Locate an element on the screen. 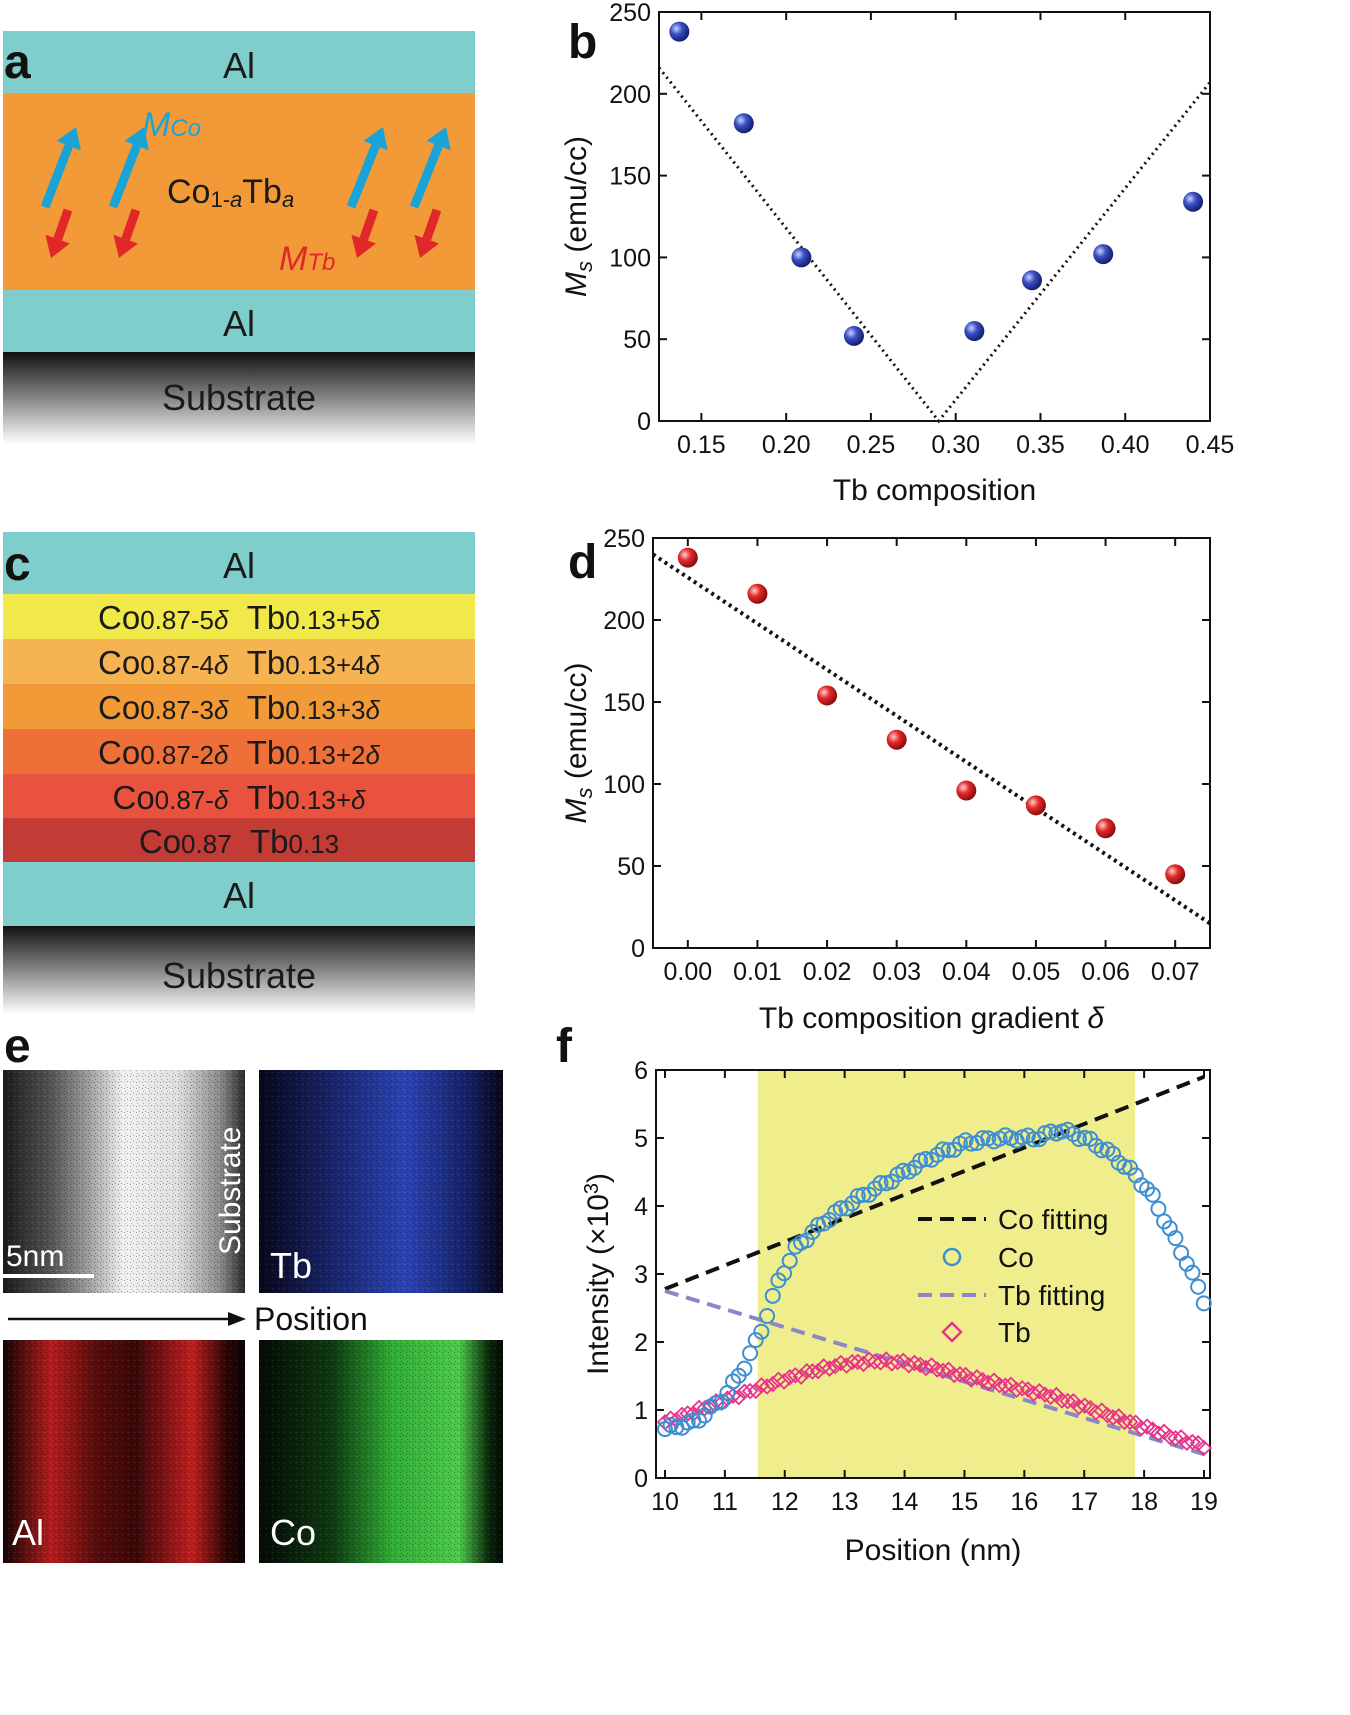 The height and width of the screenshot is (1715, 1350). chart-b-xtick-label: 0.40 is located at coordinates (1125, 445).